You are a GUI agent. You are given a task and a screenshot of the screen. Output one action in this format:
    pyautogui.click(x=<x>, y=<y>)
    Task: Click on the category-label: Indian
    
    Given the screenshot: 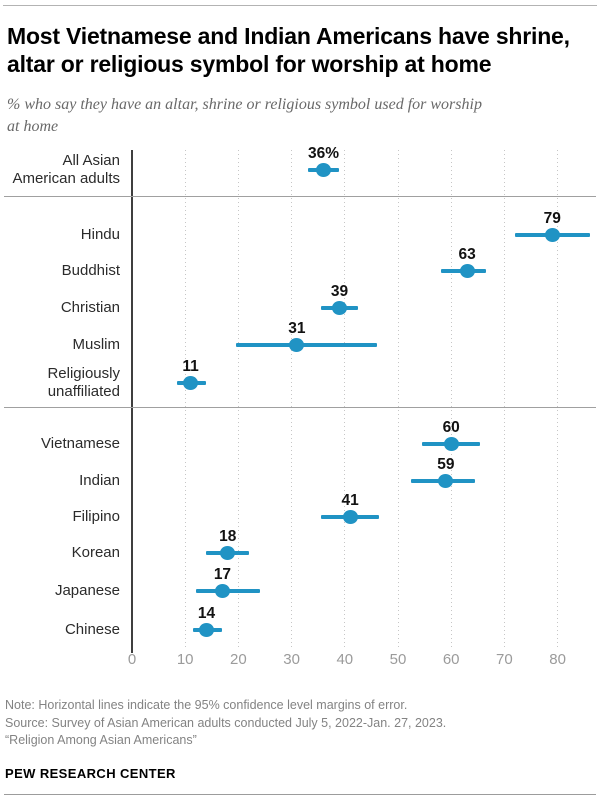 What is the action you would take?
    pyautogui.click(x=99, y=480)
    